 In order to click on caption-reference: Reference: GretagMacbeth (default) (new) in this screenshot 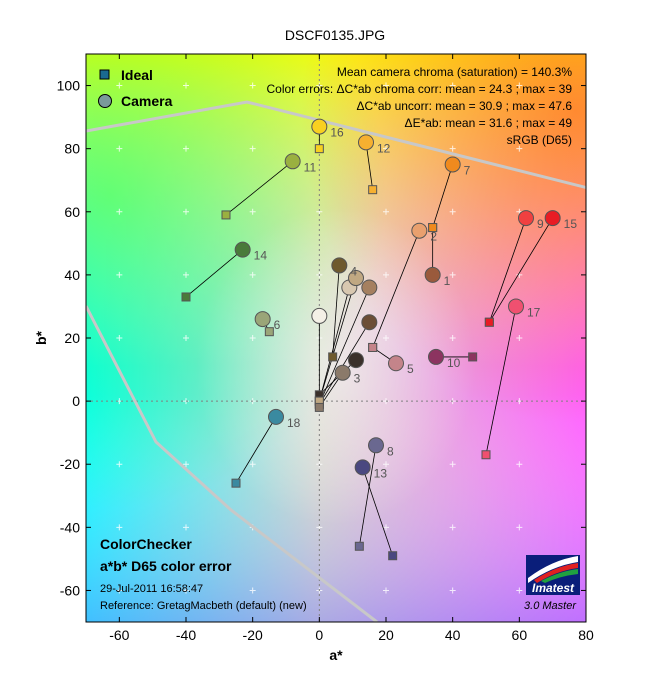, I will do `click(203, 606)`.